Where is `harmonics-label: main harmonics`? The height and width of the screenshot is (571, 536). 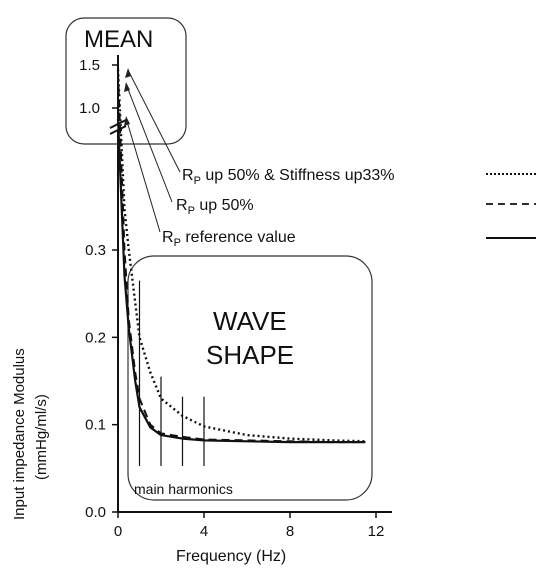
harmonics-label: main harmonics is located at coordinates (183, 489).